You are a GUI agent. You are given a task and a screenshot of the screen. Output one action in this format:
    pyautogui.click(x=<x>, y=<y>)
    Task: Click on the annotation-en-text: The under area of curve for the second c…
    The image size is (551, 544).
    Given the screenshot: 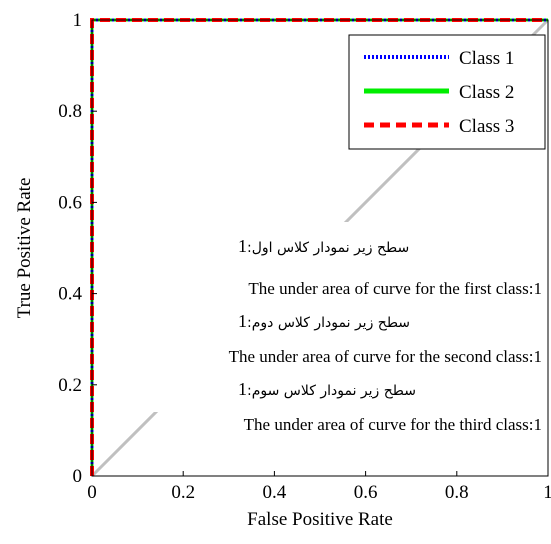 What is the action you would take?
    pyautogui.click(x=385, y=356)
    